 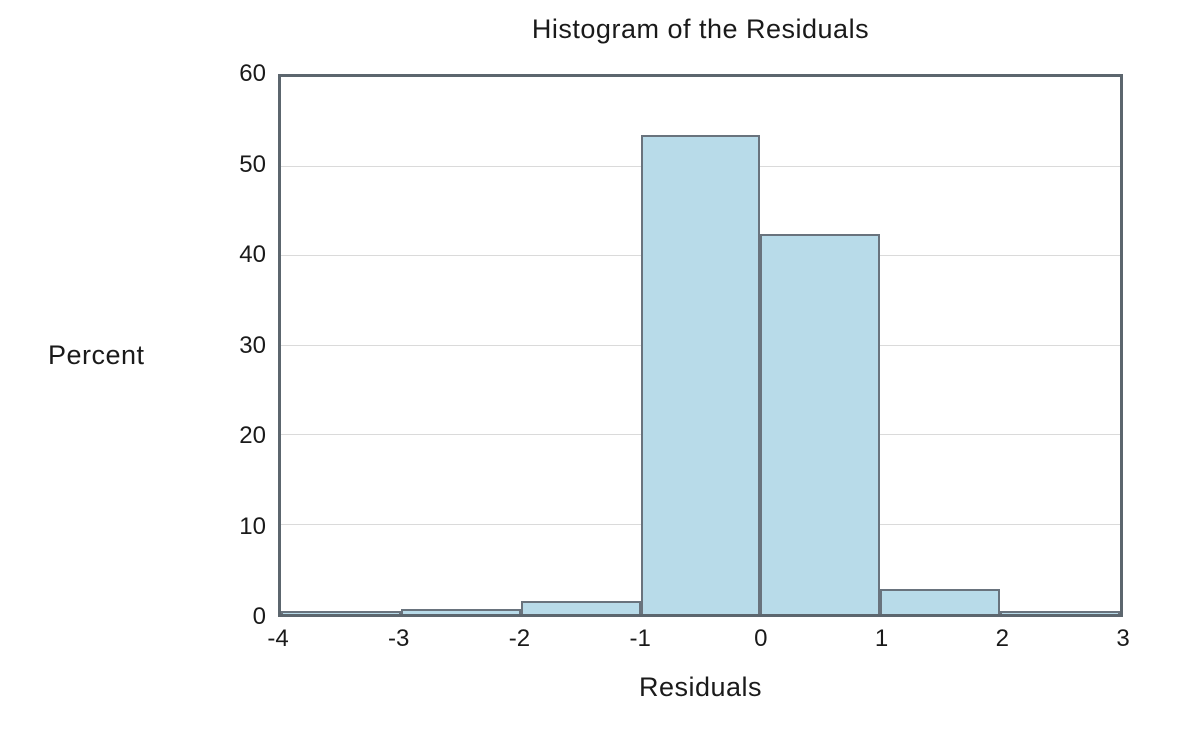 I want to click on x-tick-label: -2, so click(x=519, y=638).